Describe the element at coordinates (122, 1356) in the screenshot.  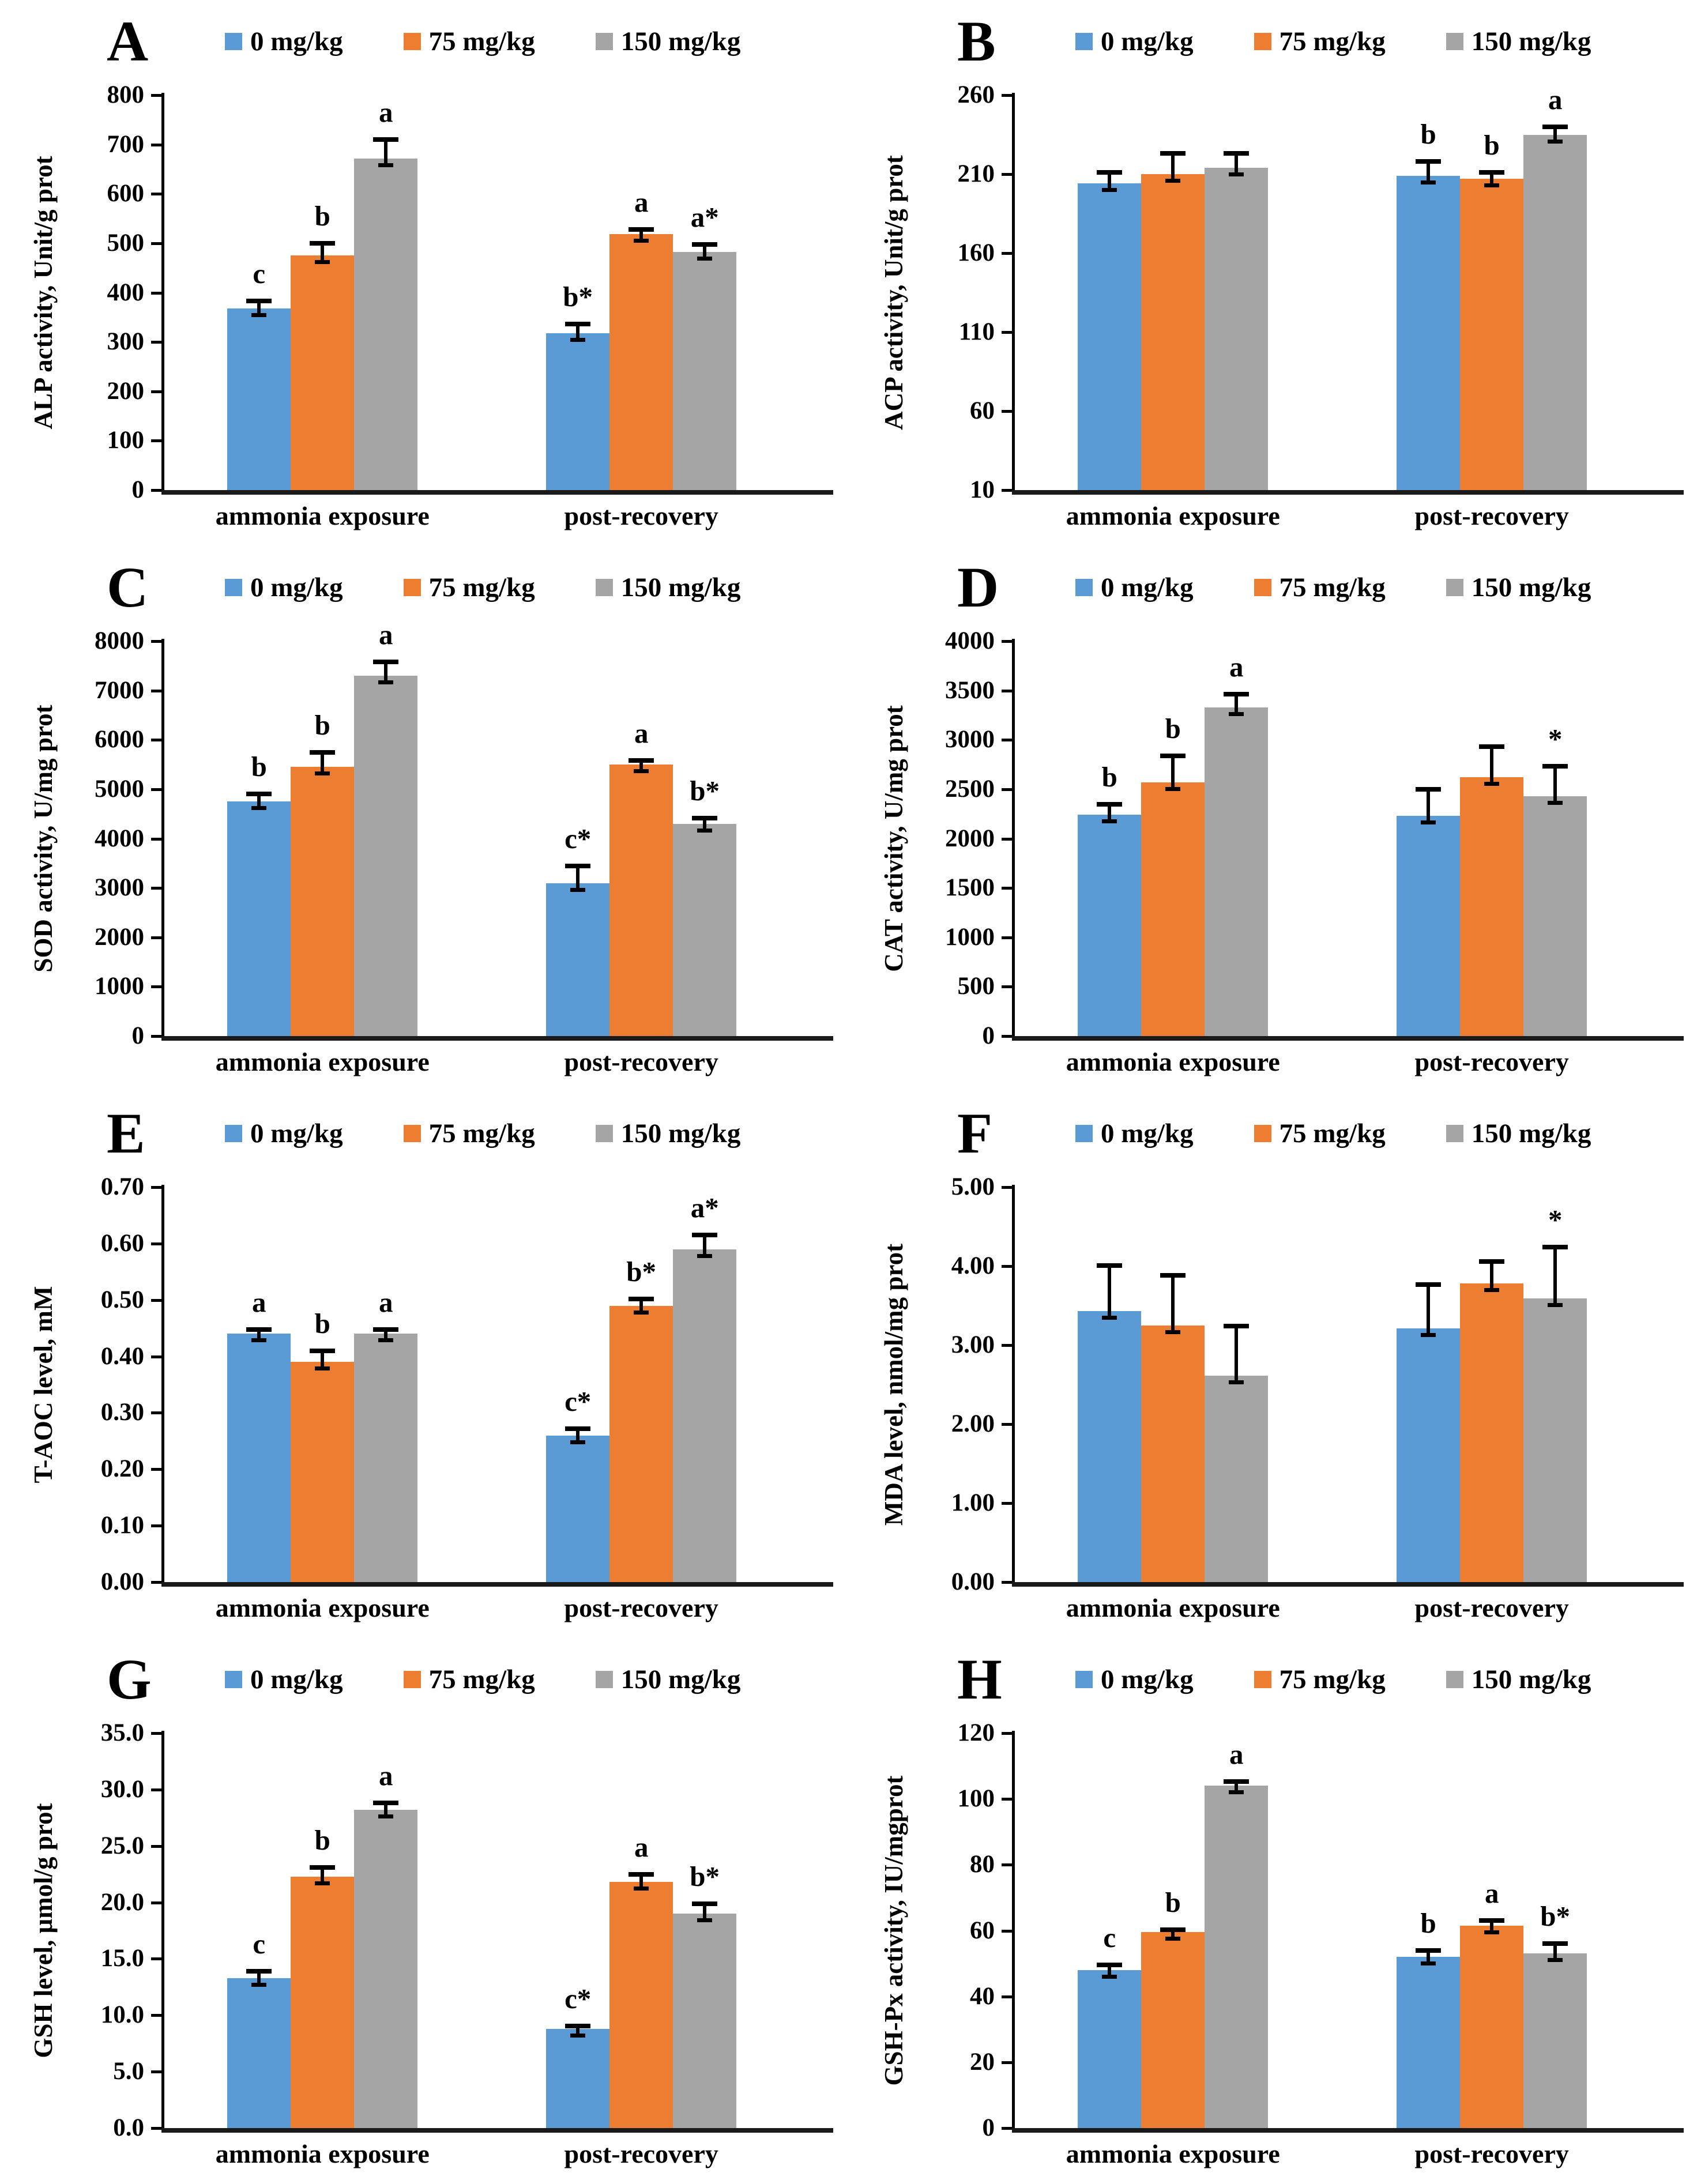
I see `y-tick-label: 0.40` at that location.